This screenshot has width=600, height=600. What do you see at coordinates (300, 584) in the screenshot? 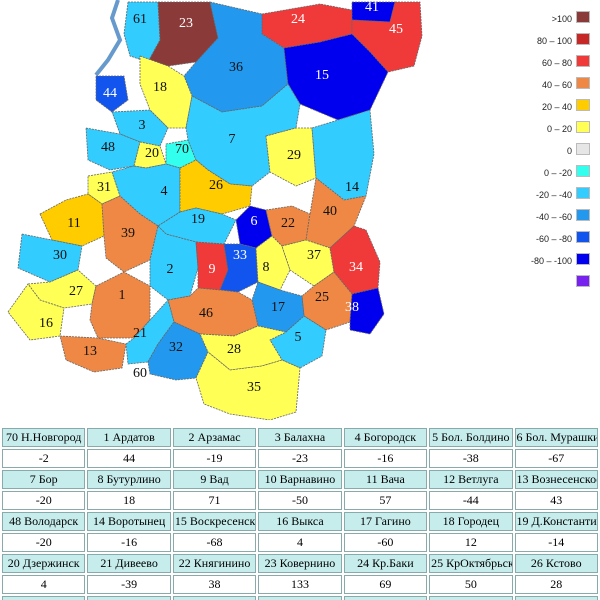
I see `table-row-values: 4 -39 38 133 69 50 28` at bounding box center [300, 584].